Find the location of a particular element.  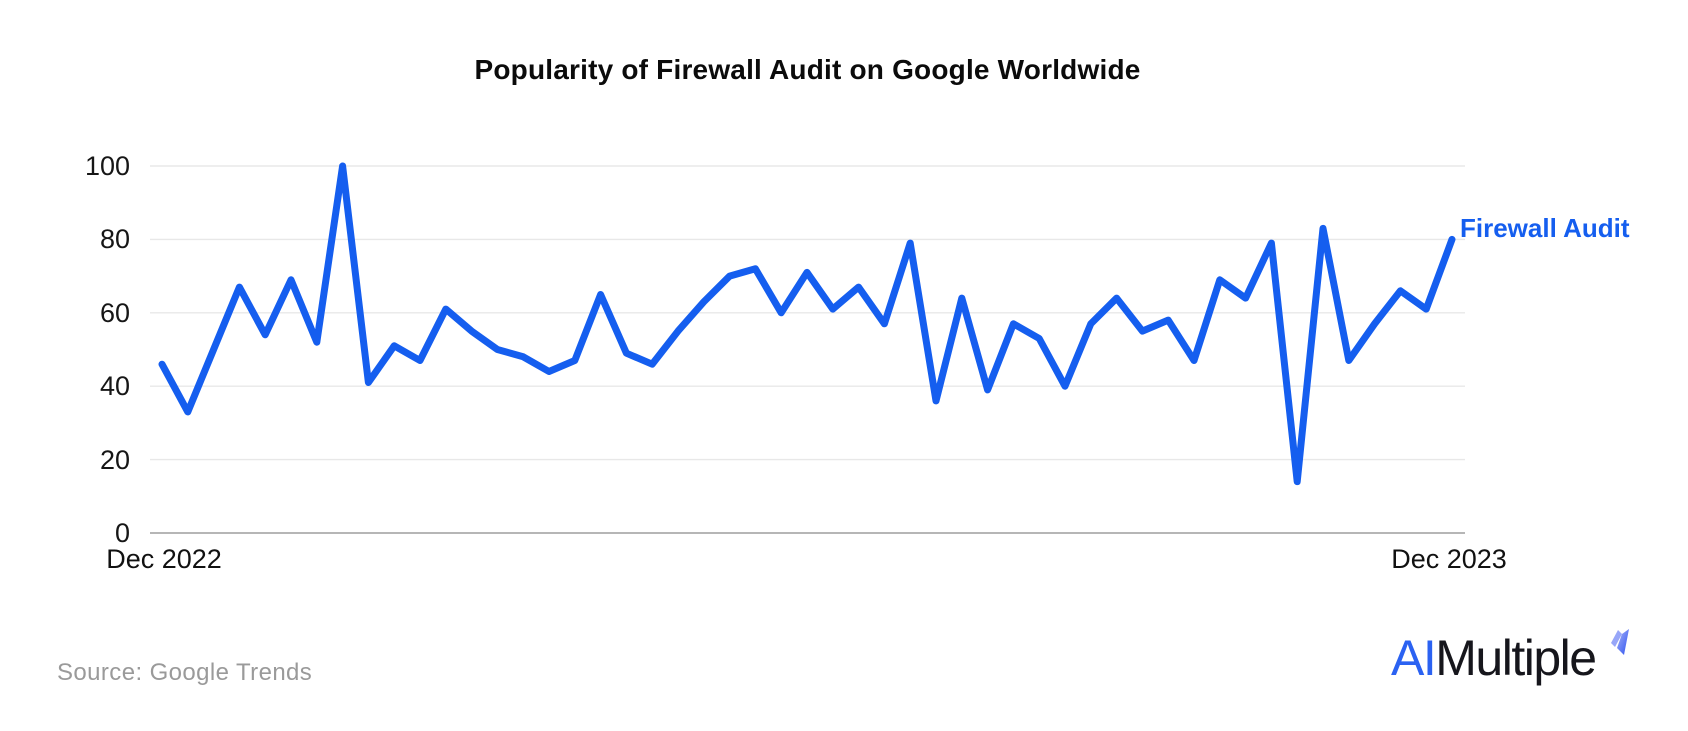

source-caption: Source: Google Trends is located at coordinates (185, 672).